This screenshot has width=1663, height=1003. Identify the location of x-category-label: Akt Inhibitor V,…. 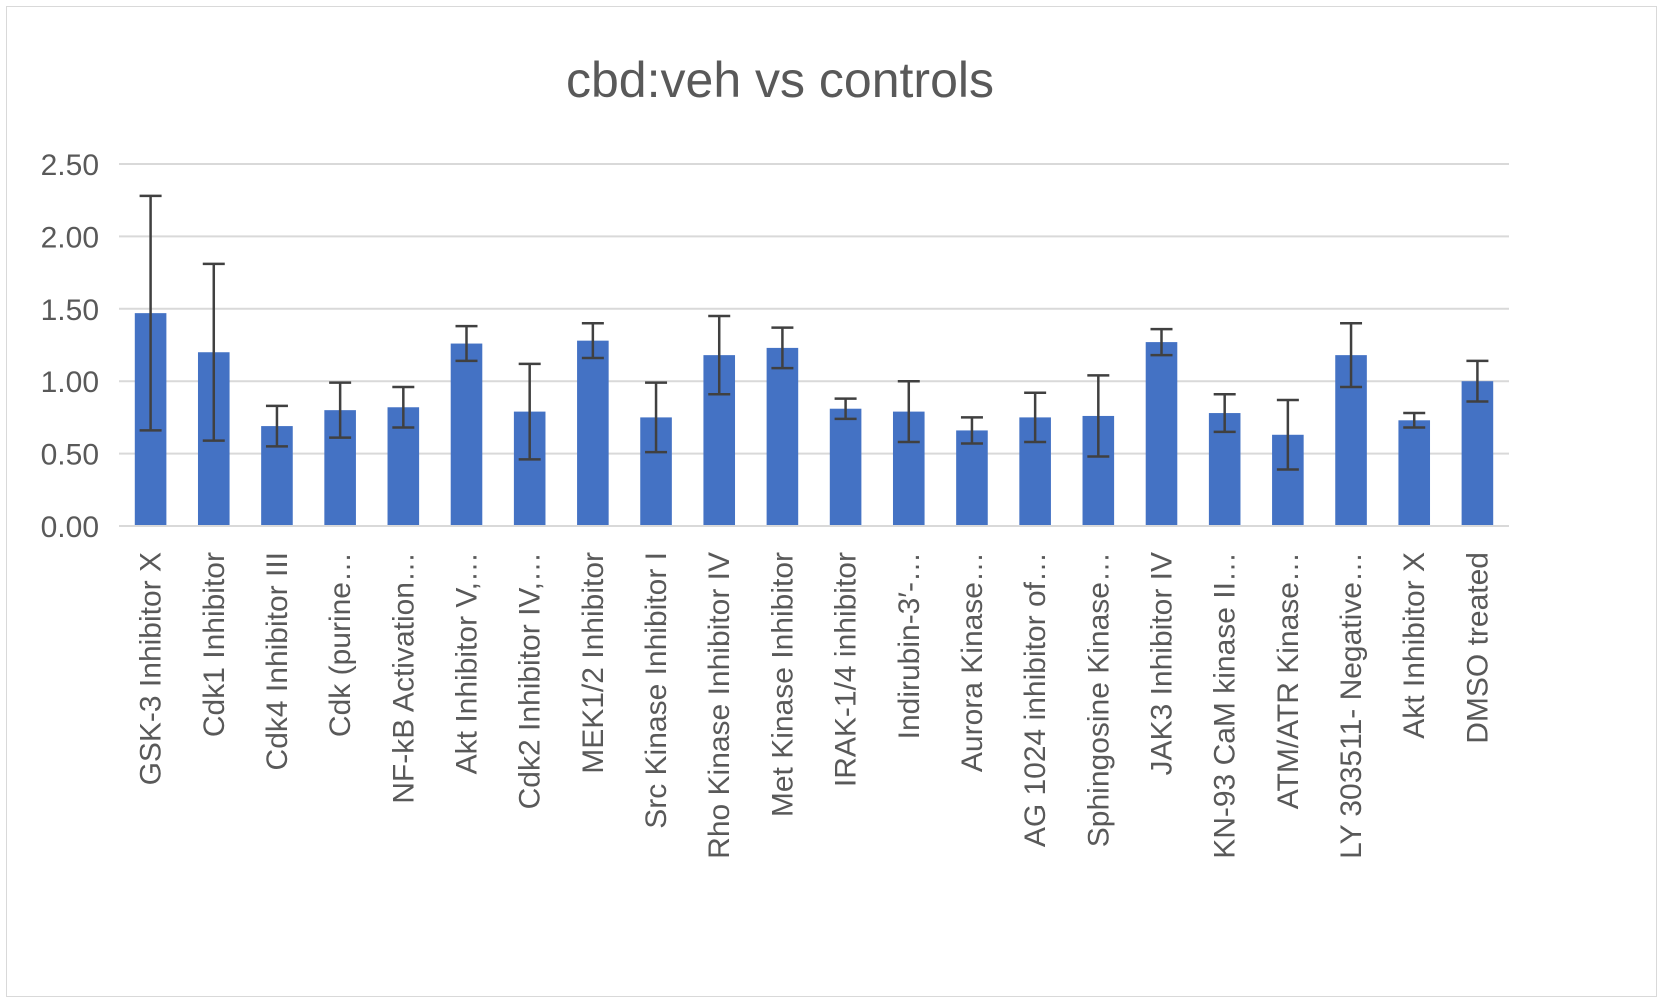
(467, 663).